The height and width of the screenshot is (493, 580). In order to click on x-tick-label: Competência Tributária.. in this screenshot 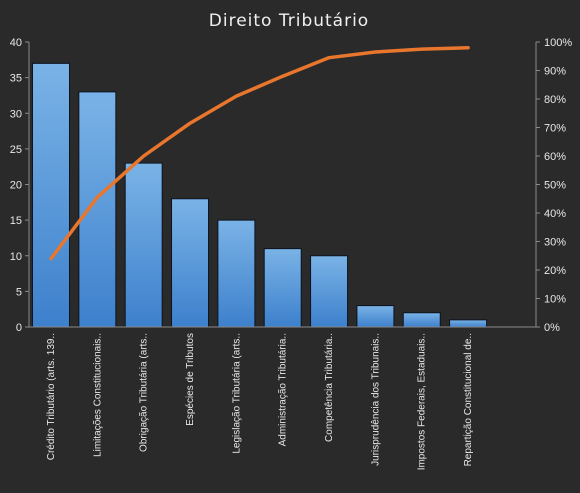, I will do `click(329, 387)`.